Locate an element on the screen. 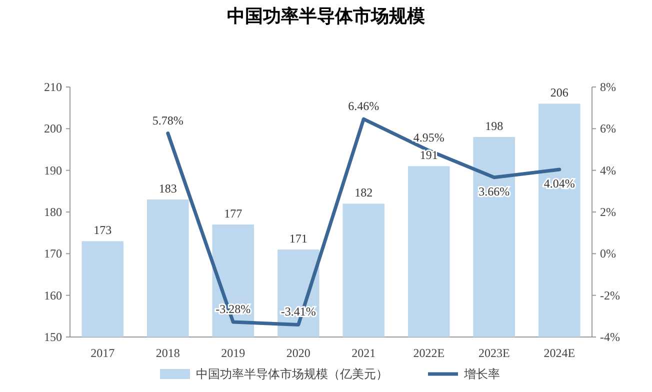 This screenshot has height=392, width=652. data-label: 206 is located at coordinates (559, 93).